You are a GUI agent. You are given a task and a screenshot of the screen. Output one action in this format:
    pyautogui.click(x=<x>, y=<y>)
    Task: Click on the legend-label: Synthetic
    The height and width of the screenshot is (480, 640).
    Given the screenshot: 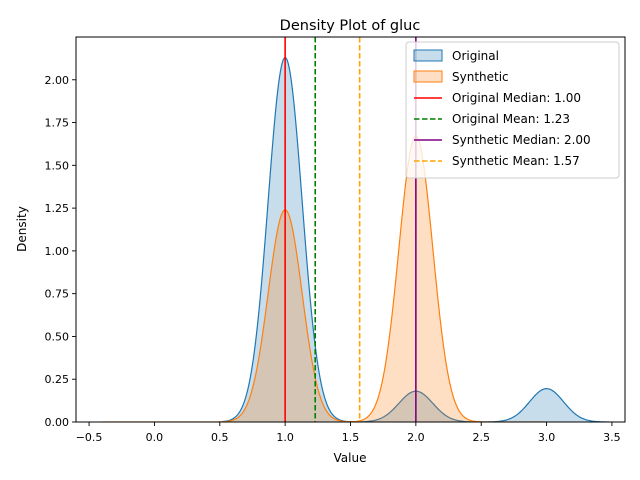 What is the action you would take?
    pyautogui.click(x=480, y=77)
    